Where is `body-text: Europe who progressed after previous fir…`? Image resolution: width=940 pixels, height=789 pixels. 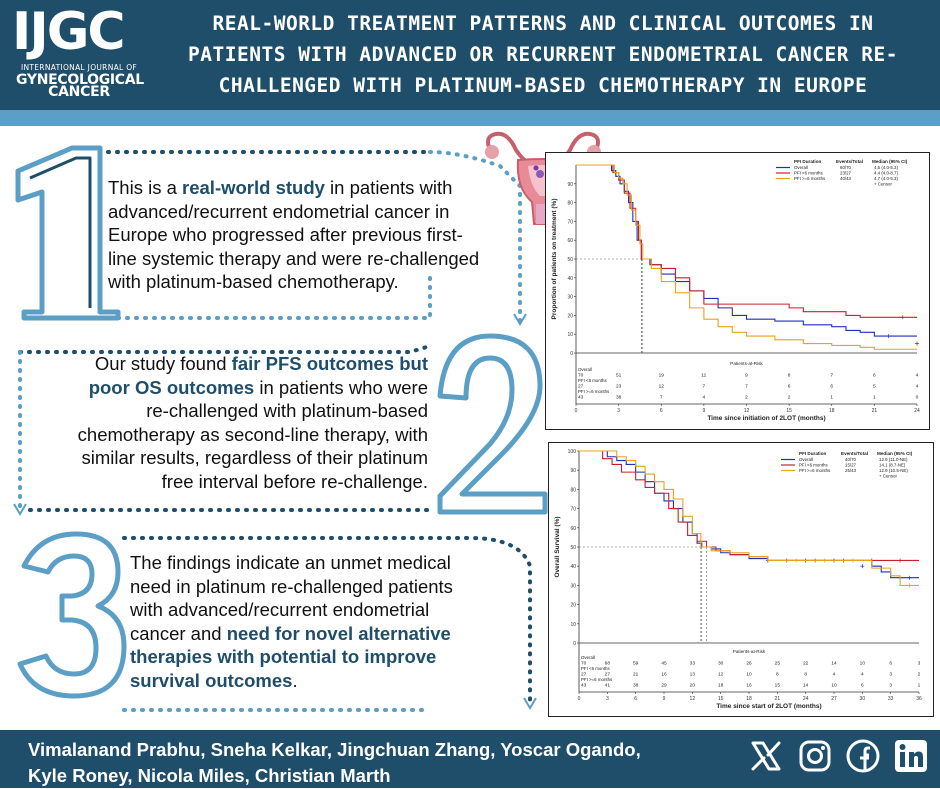 body-text: Europe who progressed after previous fir… is located at coordinates (285, 234).